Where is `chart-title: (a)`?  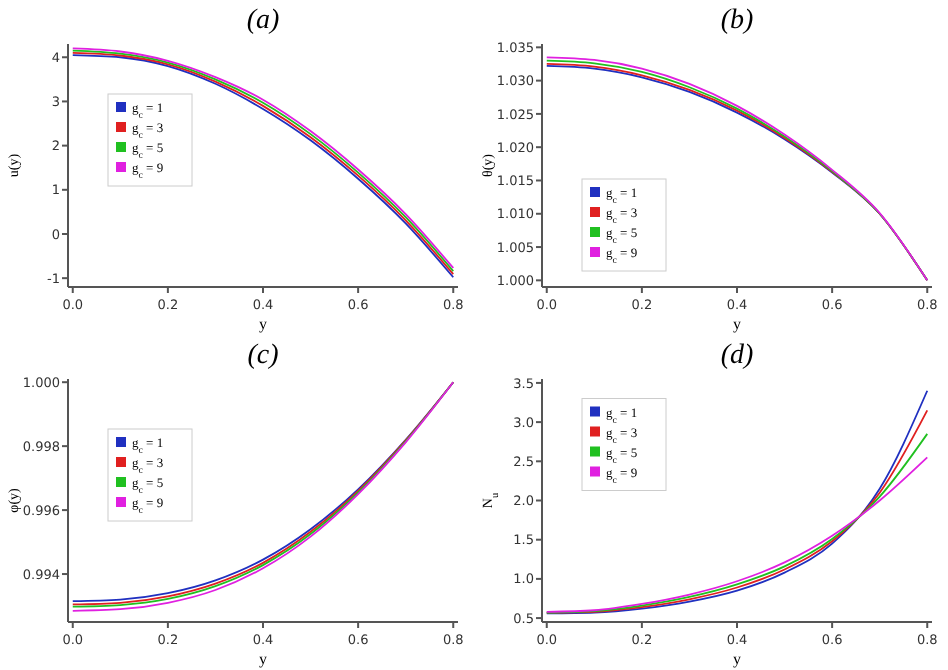 chart-title: (a) is located at coordinates (263, 21).